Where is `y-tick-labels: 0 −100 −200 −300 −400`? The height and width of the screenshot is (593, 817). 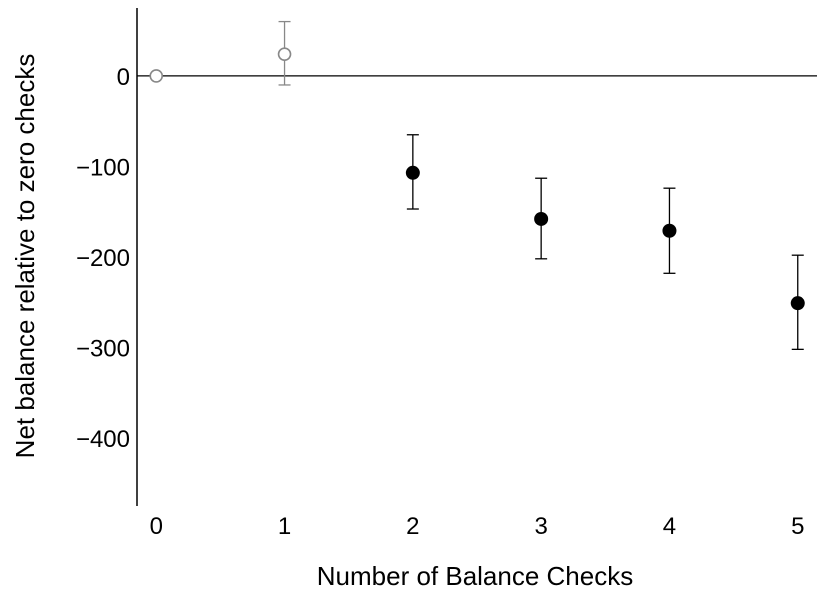 y-tick-labels: 0 −100 −200 −300 −400 is located at coordinates (103, 258).